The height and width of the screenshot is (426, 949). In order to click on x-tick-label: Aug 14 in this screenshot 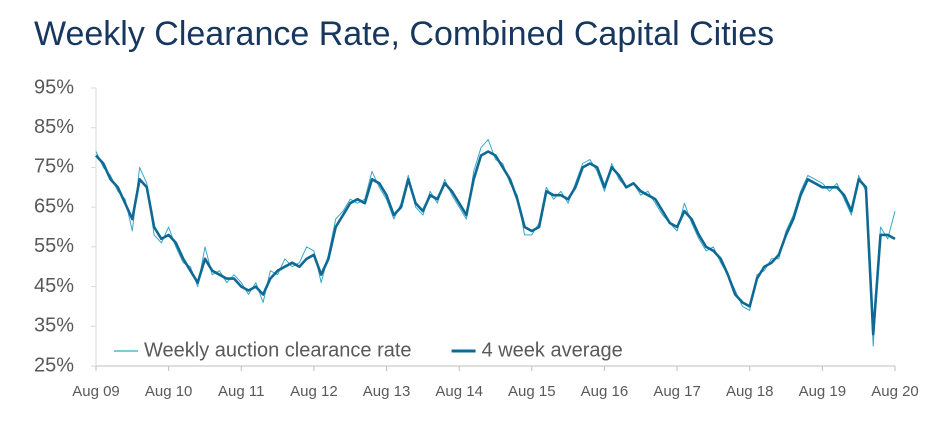, I will do `click(459, 391)`.